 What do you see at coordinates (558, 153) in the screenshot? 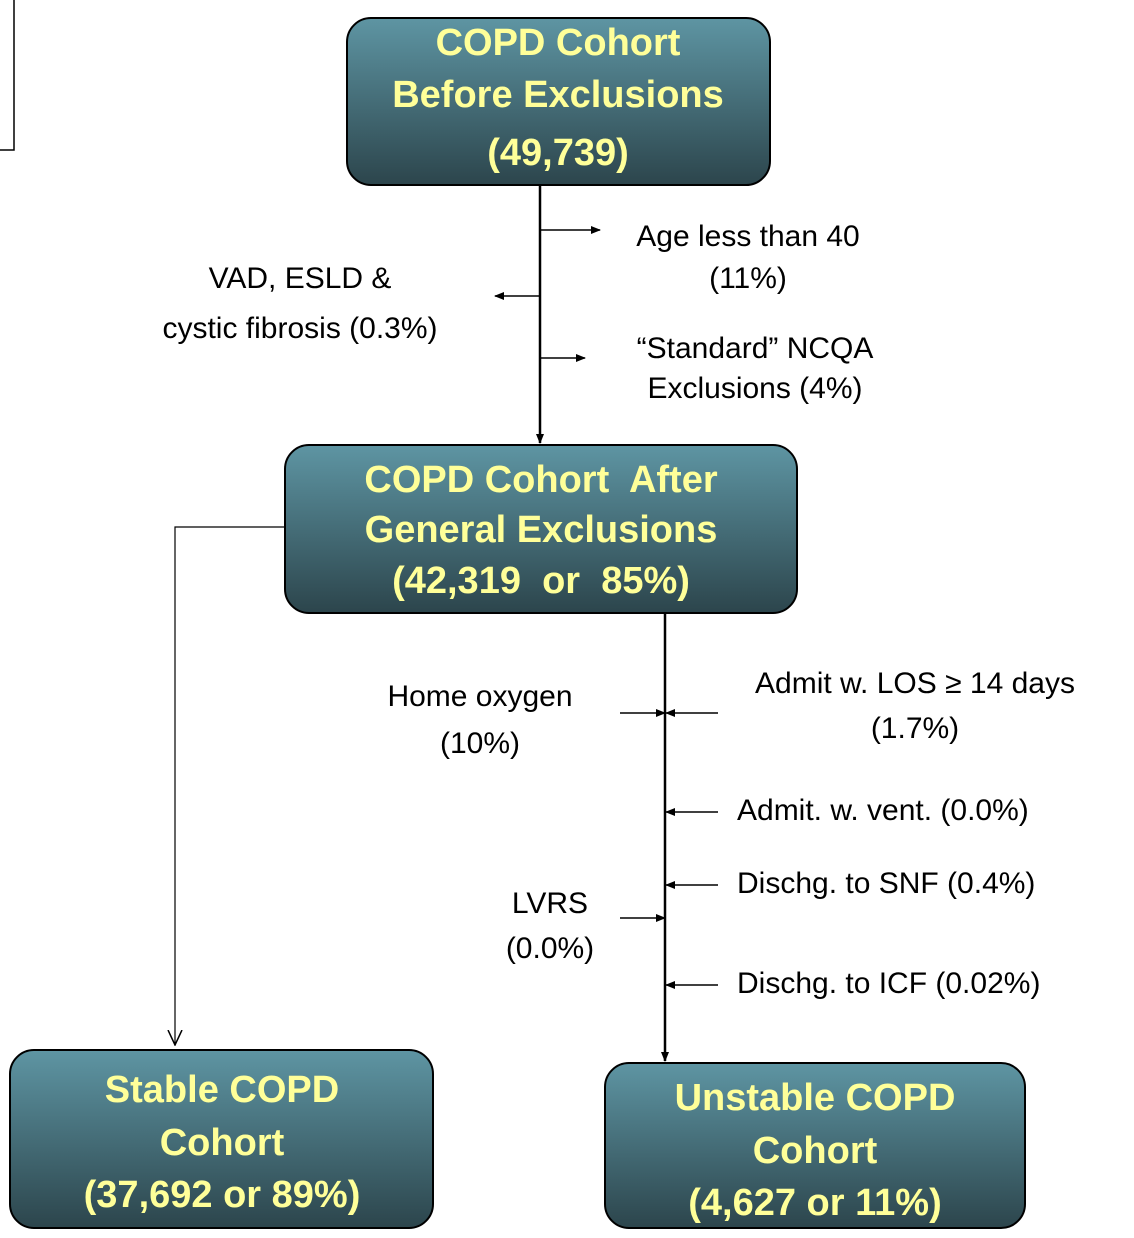
I see `node-text: (49,739)` at bounding box center [558, 153].